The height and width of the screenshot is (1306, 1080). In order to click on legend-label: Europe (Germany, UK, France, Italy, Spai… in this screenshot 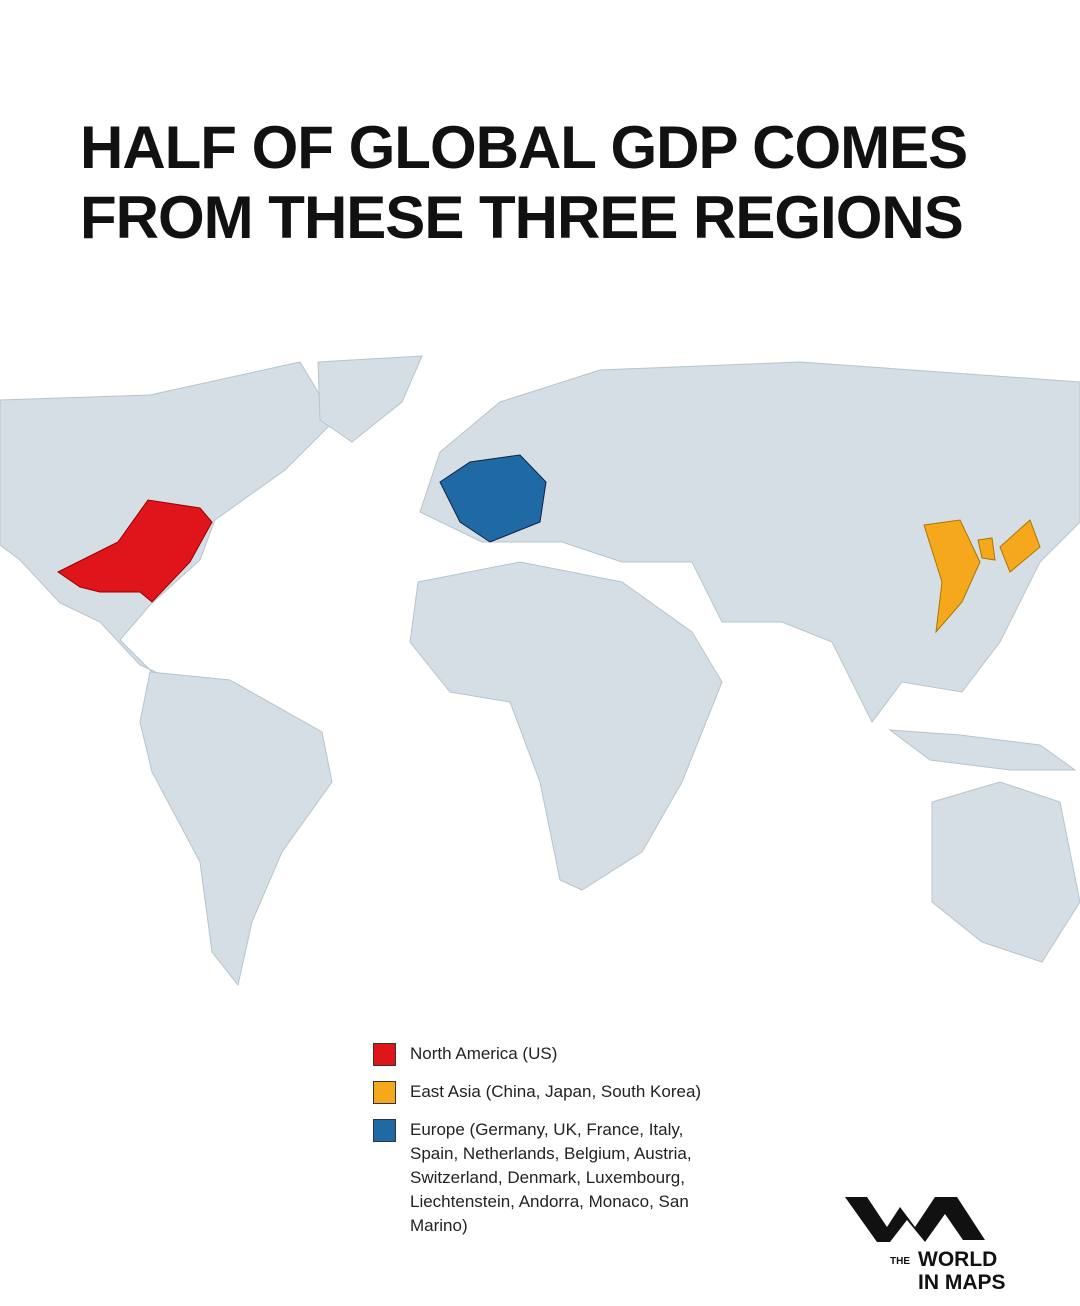, I will do `click(551, 1177)`.